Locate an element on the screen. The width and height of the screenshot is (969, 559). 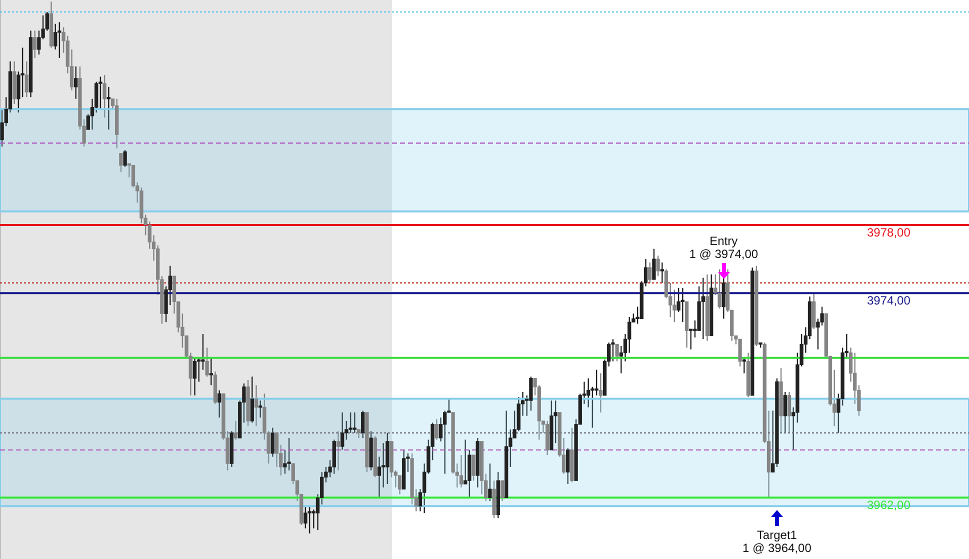
ref-line-label: 3962,00 is located at coordinates (889, 505).